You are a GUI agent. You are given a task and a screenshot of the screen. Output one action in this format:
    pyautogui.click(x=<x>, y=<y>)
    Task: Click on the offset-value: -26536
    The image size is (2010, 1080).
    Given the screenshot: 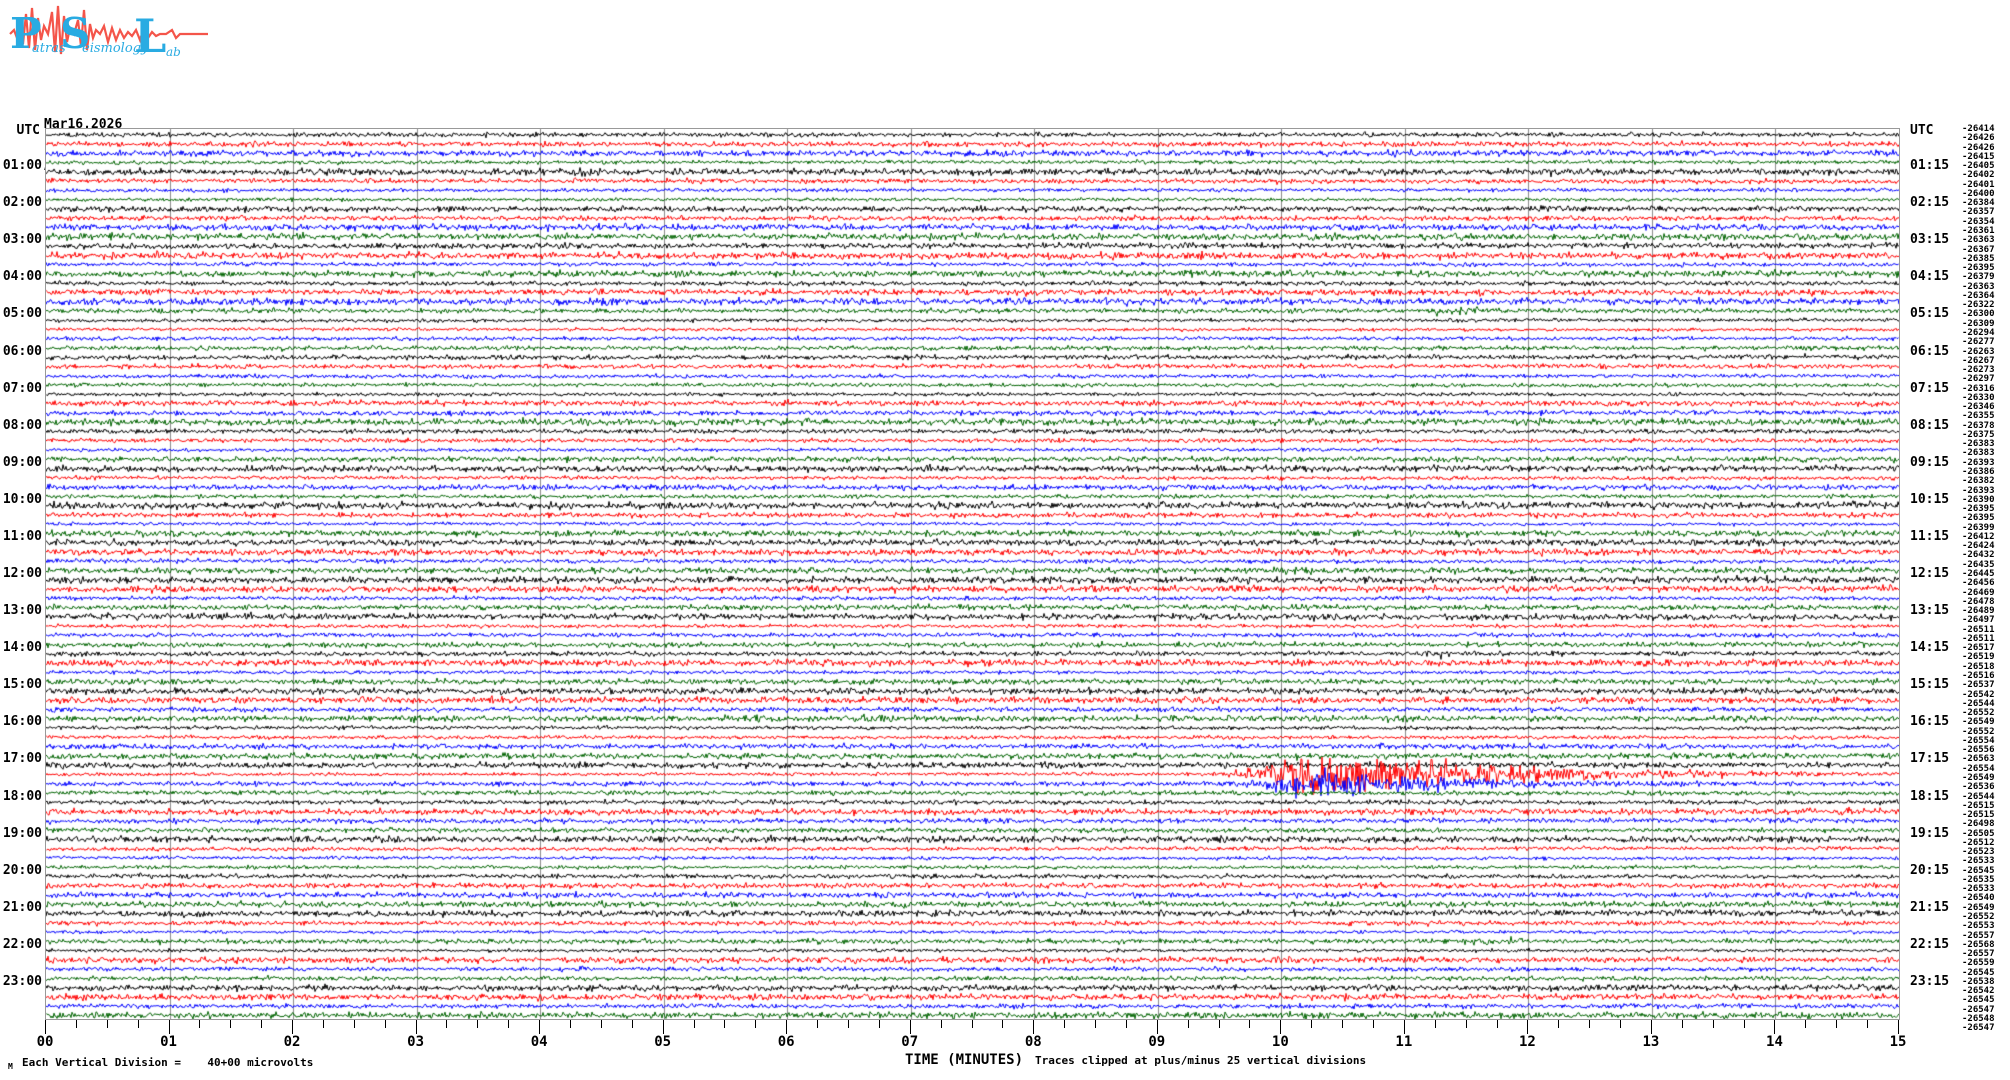 What is the action you would take?
    pyautogui.click(x=1978, y=787)
    